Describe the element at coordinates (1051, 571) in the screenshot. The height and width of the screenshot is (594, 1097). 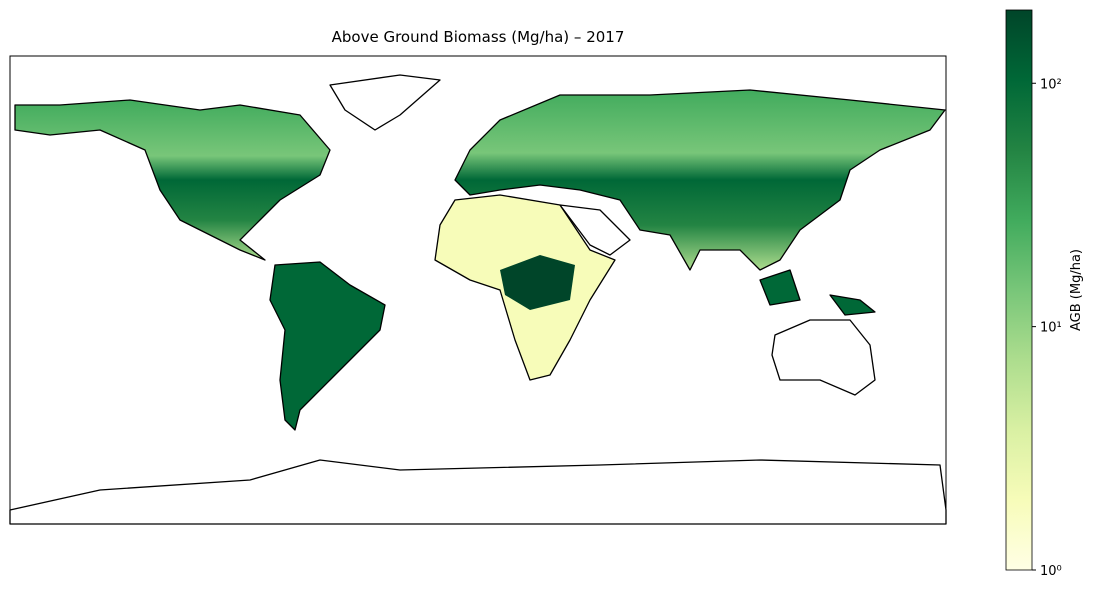
I see `colorbar-tick-label: 10⁰` at that location.